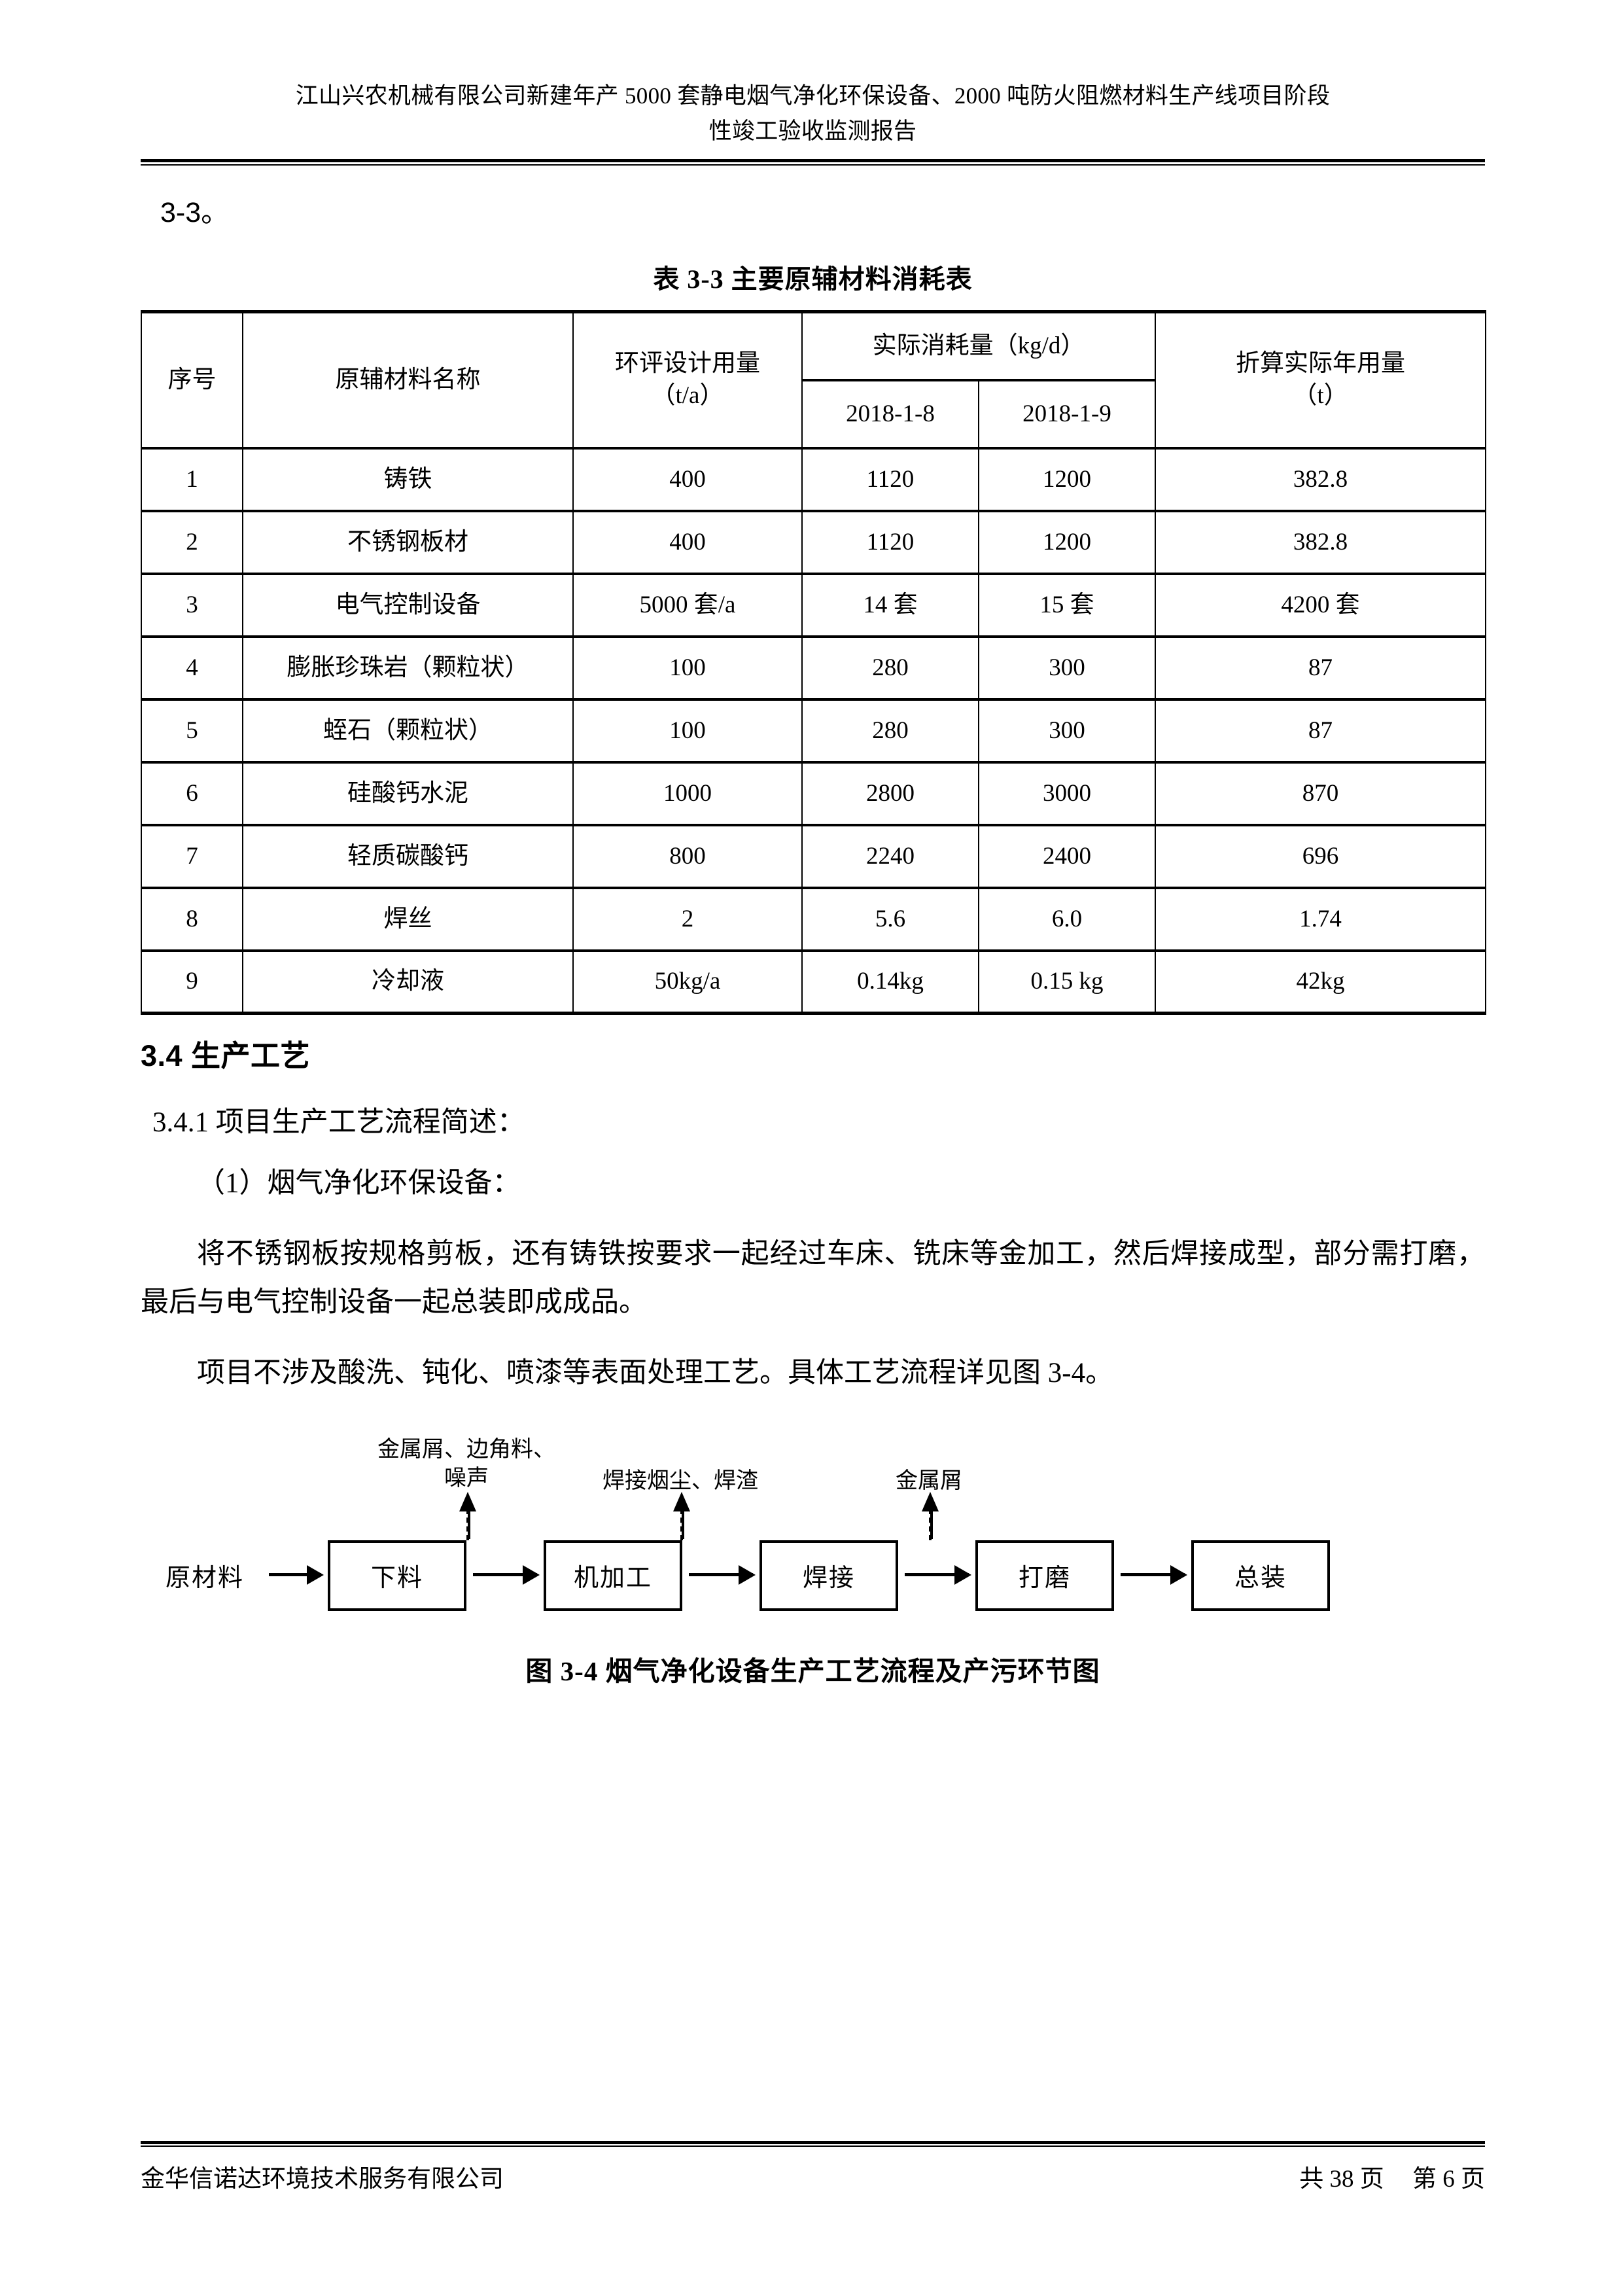 Image resolution: width=1623 pixels, height=2296 pixels. I want to click on cell-index: 2, so click(192, 541).